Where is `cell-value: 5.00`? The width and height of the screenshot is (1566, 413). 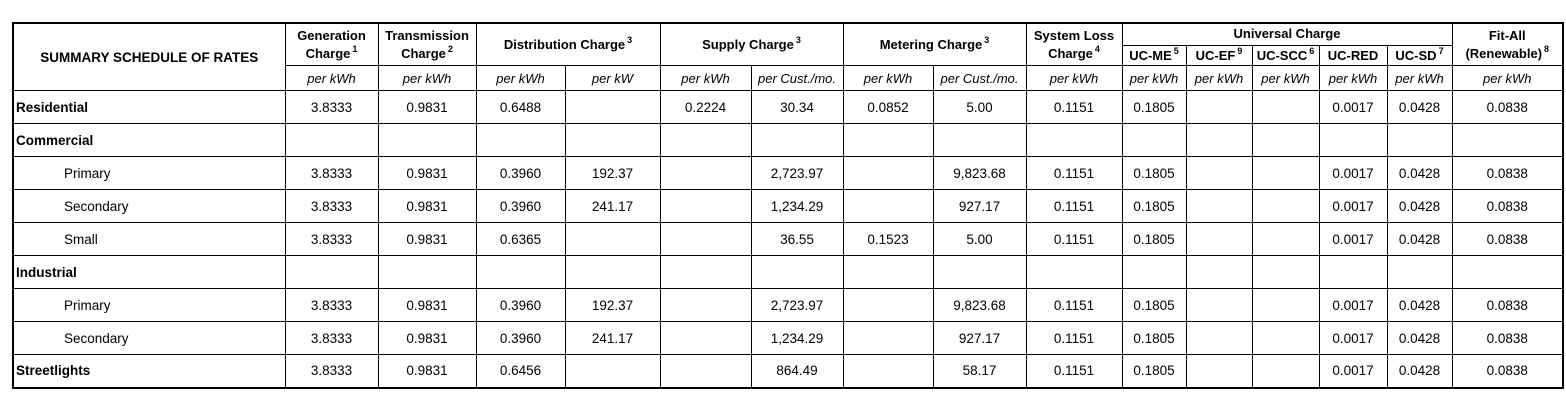 cell-value: 5.00 is located at coordinates (979, 239).